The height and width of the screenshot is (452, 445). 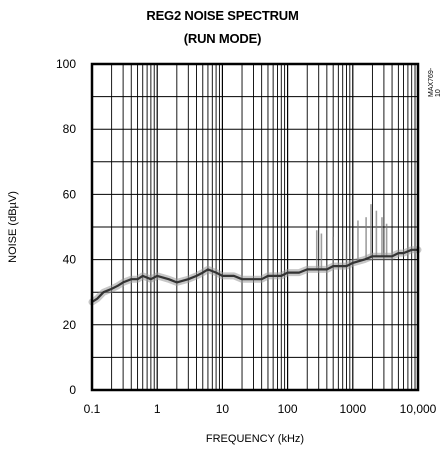 I want to click on figure-code: MAX769-10, so click(x=435, y=82).